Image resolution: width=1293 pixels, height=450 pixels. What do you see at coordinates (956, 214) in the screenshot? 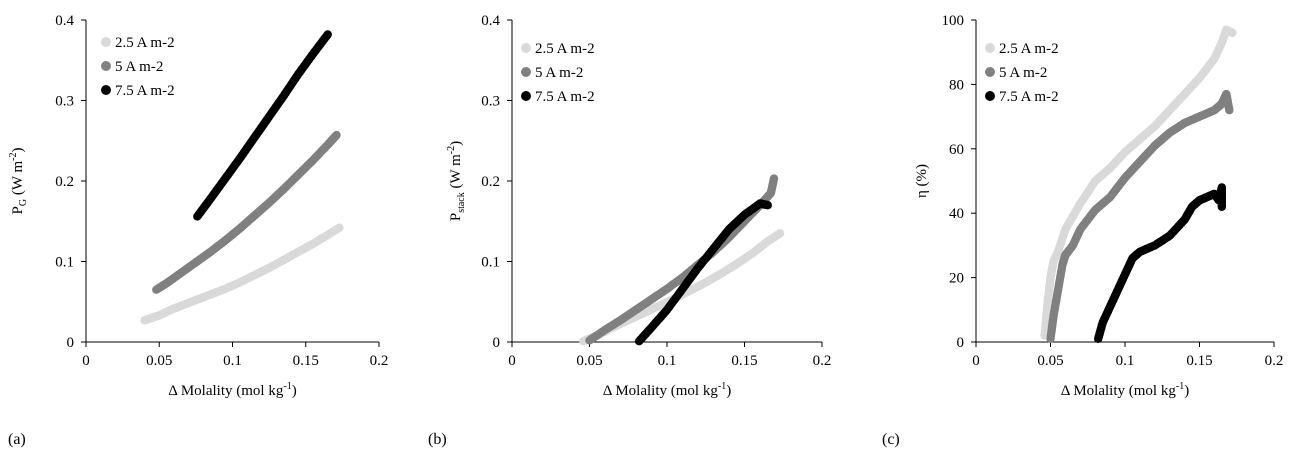
I see `y-tick-label: 40` at bounding box center [956, 214].